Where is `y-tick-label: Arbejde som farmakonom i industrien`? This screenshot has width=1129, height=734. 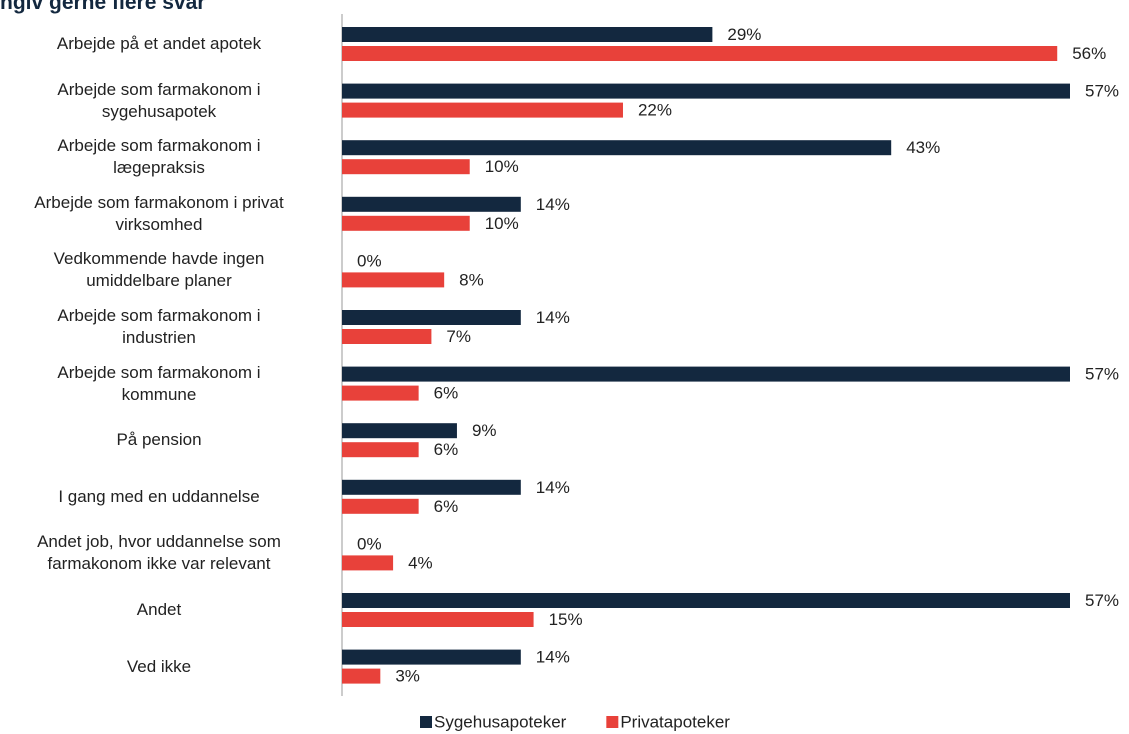
y-tick-label: Arbejde som farmakonom i industrien is located at coordinates (159, 326).